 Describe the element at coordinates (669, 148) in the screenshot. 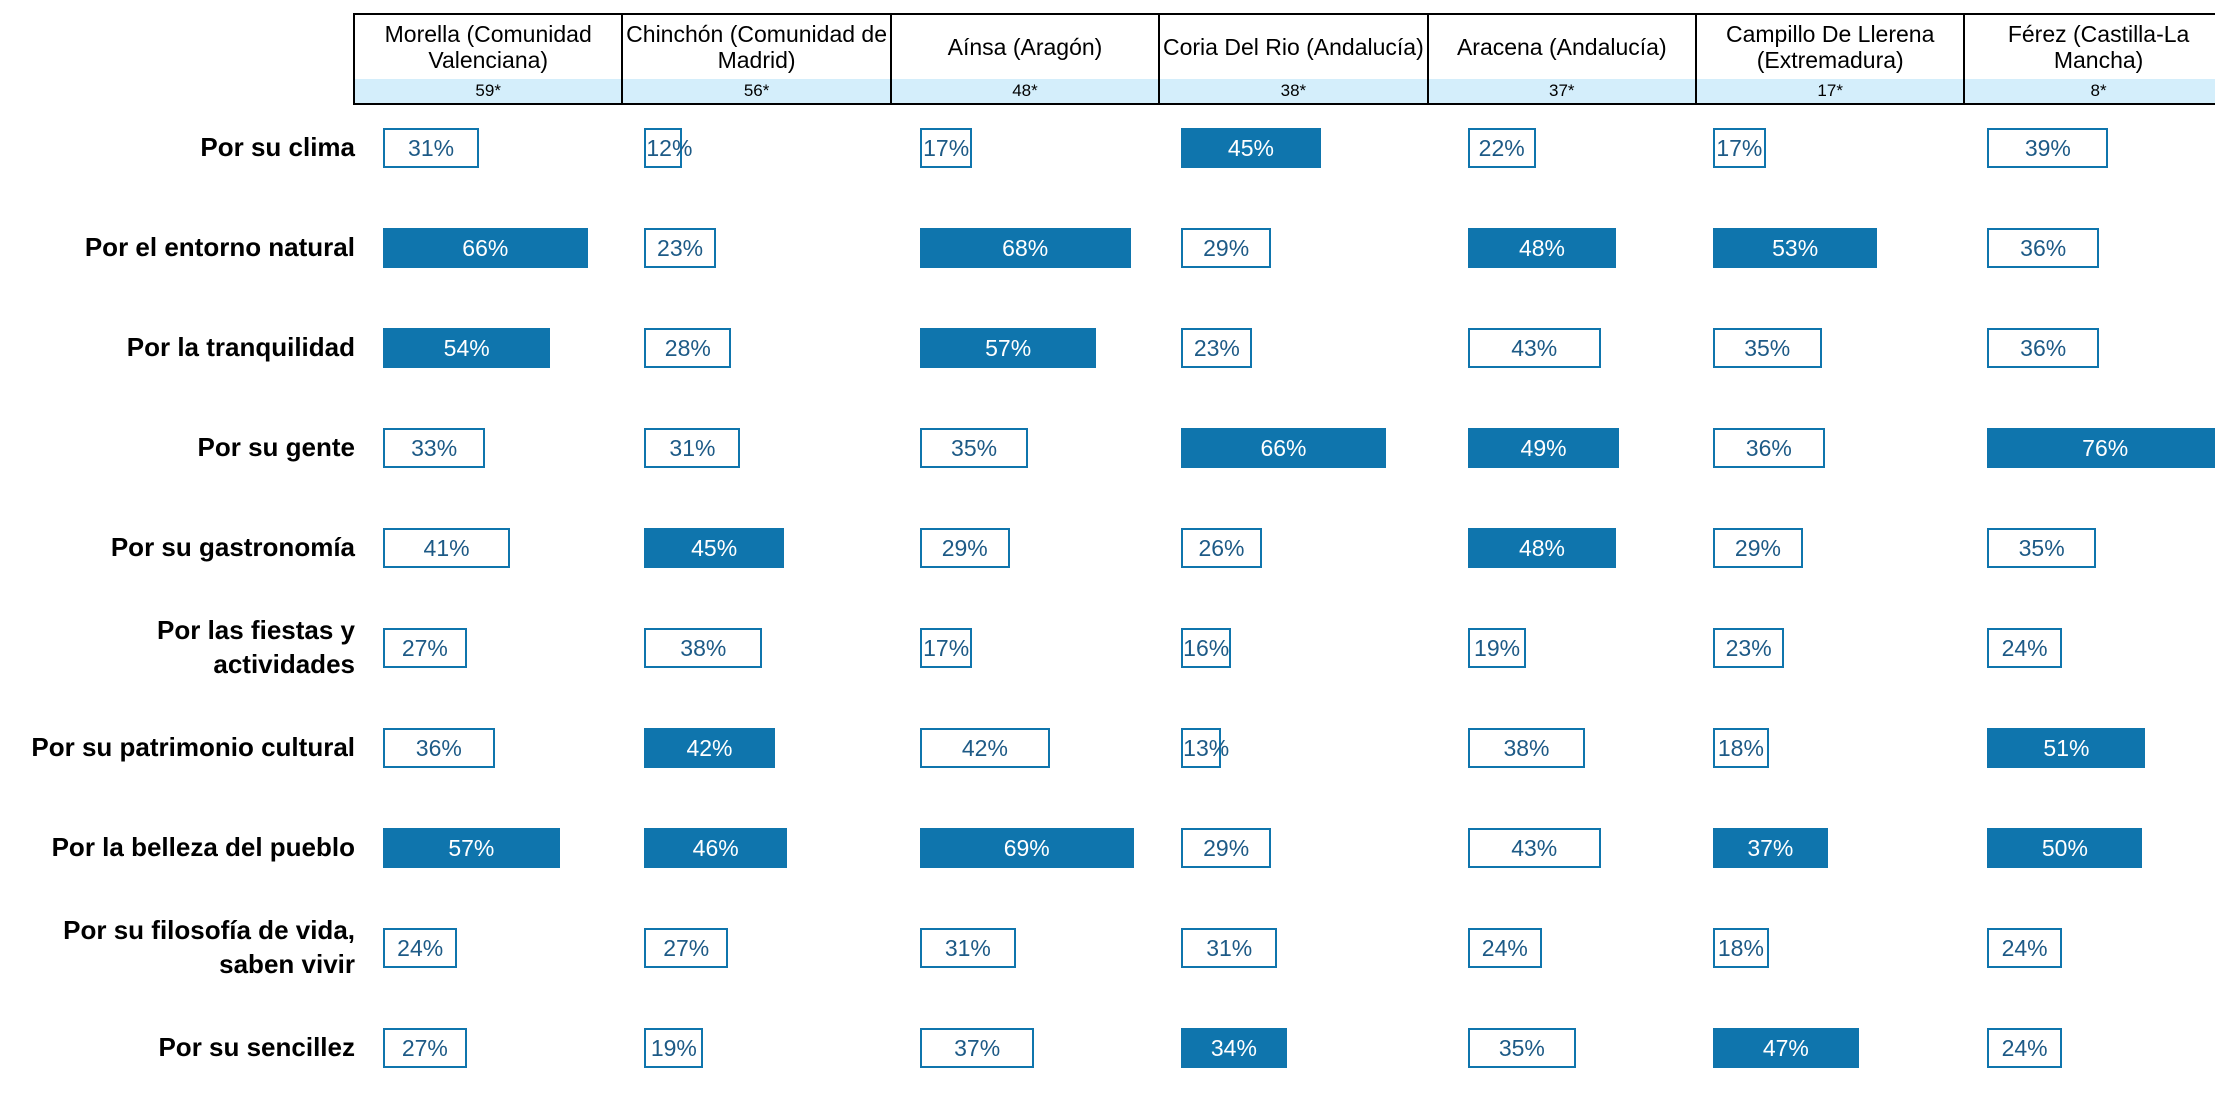

I see `value-label: 12%` at that location.